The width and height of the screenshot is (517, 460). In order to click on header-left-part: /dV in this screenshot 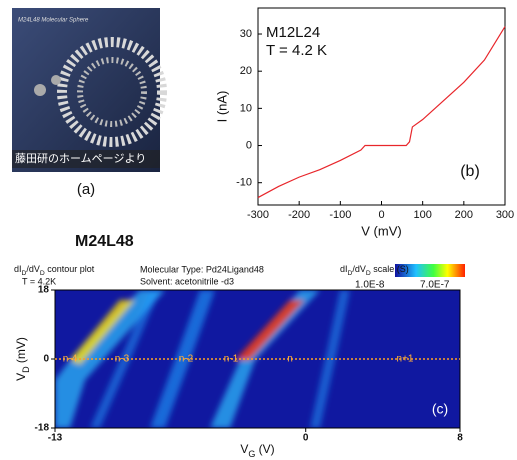, I will do `click(33, 269)`.